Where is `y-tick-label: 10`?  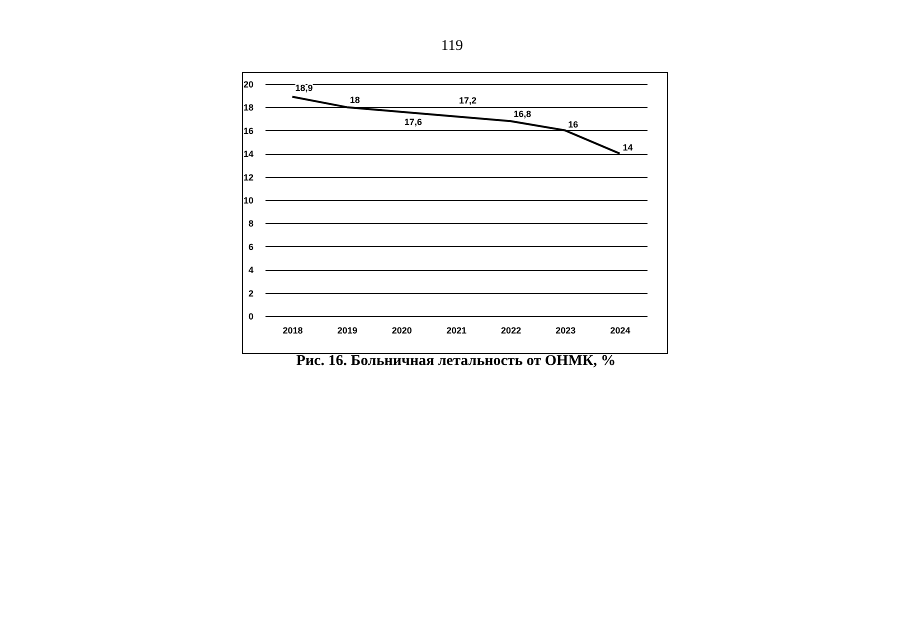 y-tick-label: 10 is located at coordinates (248, 201).